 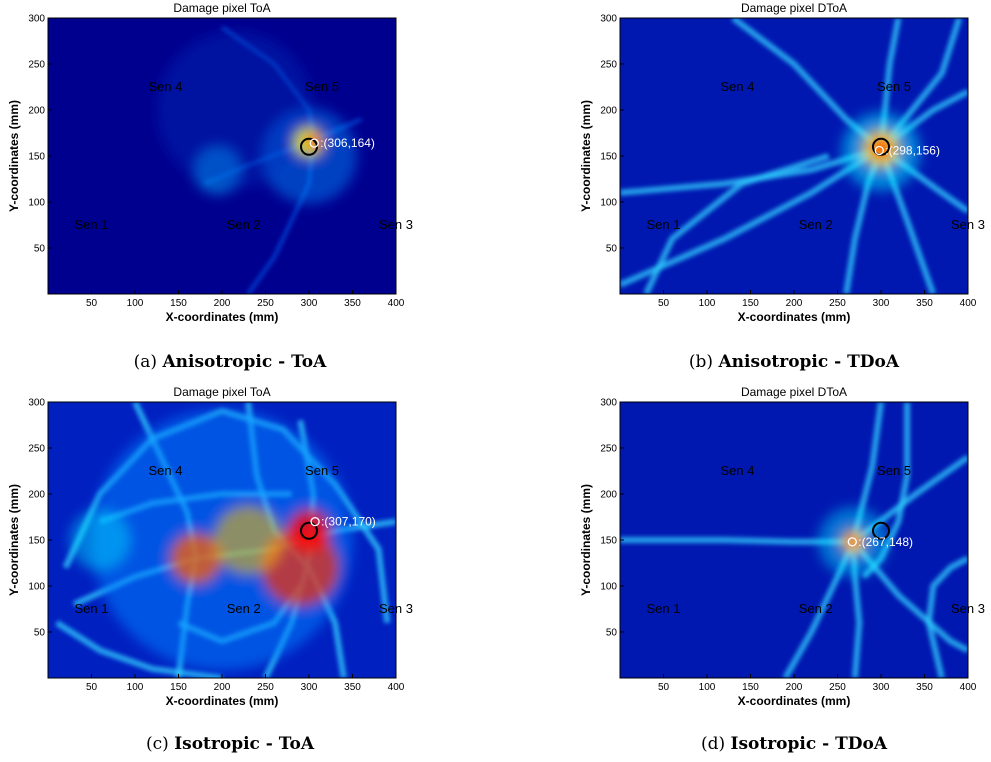 I want to click on sensor-label-a-4: Sen 4, so click(x=165, y=86).